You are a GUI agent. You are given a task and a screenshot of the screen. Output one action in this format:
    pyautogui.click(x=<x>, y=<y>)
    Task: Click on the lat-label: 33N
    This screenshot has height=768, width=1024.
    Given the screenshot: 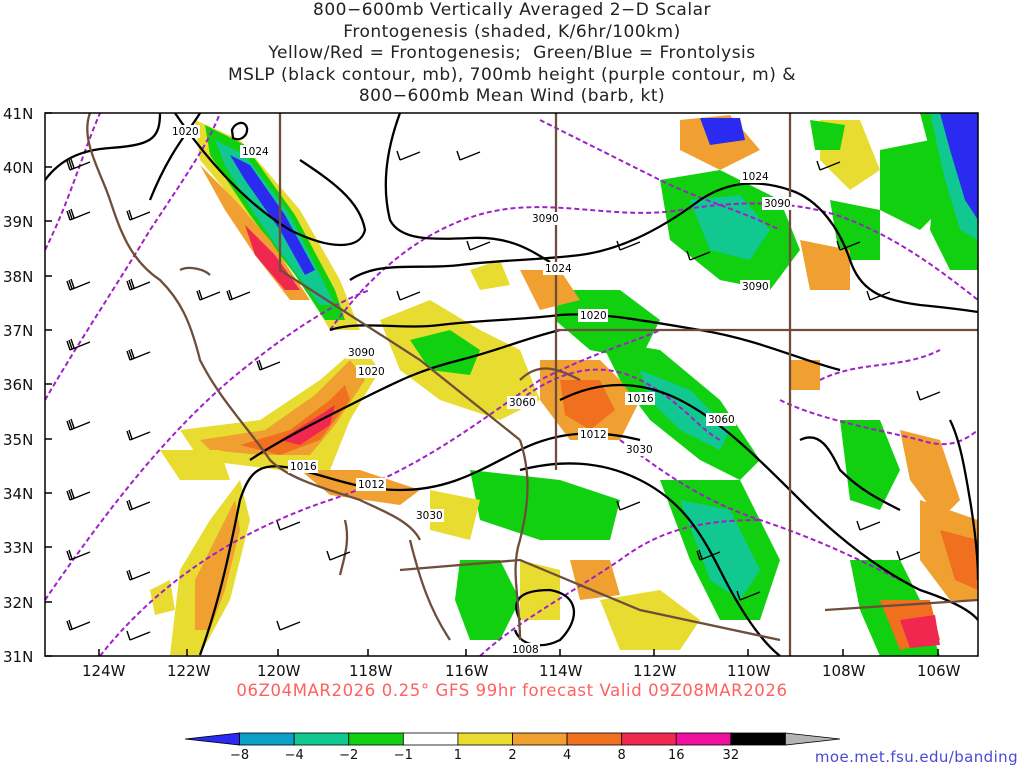 What is the action you would take?
    pyautogui.click(x=18, y=548)
    